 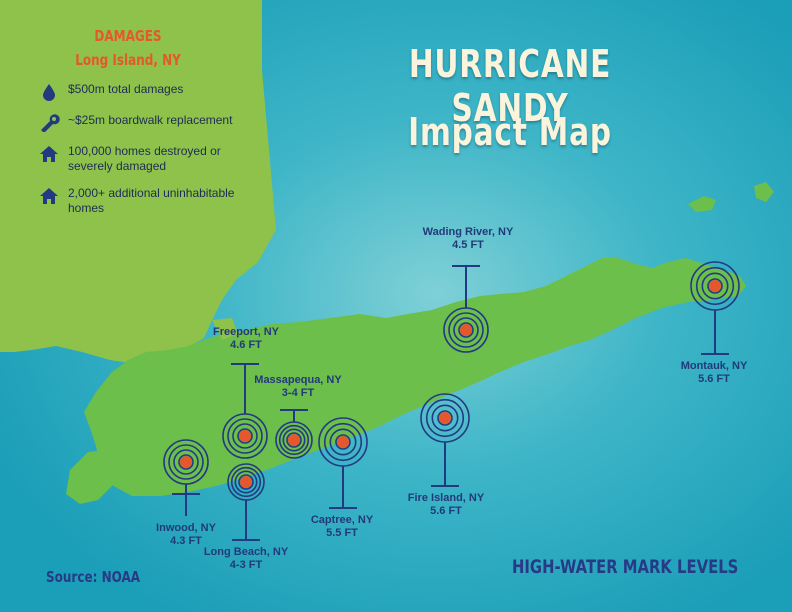 I want to click on place-label-freeport: Freeport, NY 4.6 FT, so click(x=246, y=339).